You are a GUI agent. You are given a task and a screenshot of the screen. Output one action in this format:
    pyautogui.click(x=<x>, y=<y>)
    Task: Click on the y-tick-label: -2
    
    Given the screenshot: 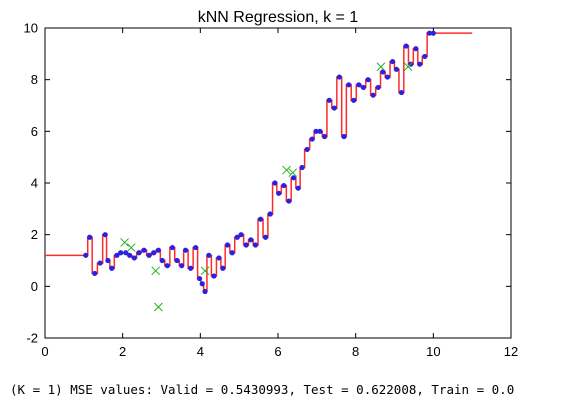 What is the action you would take?
    pyautogui.click(x=32, y=338)
    